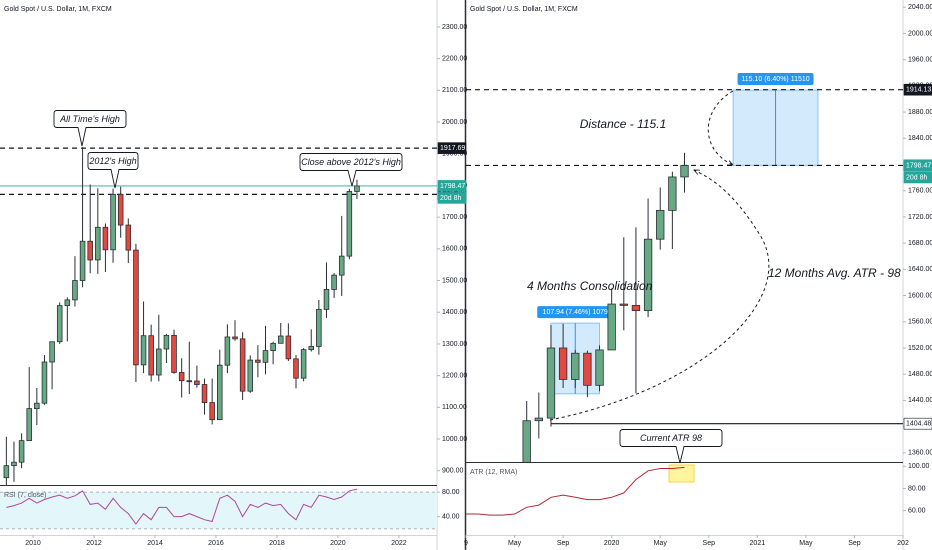 This screenshot has height=550, width=932. I want to click on y-tick-label: 1840.00, so click(920, 138).